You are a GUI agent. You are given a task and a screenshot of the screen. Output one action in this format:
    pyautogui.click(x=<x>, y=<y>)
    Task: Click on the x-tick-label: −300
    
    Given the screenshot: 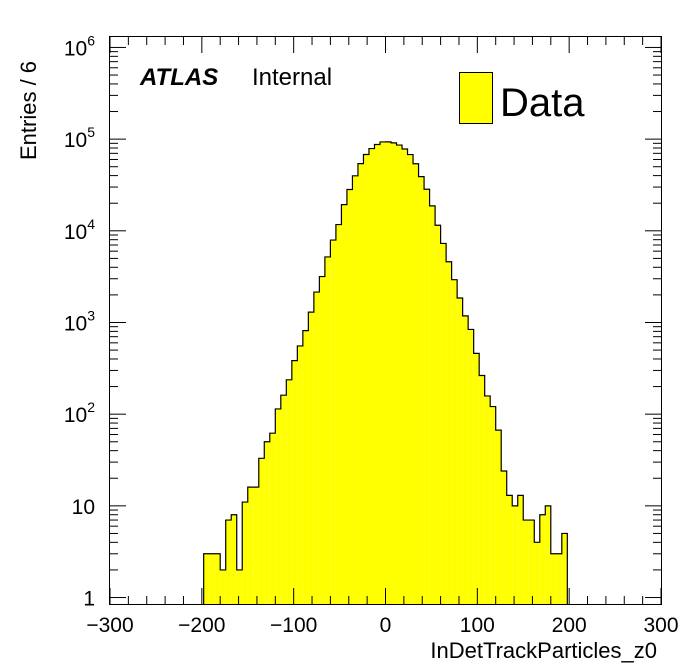 What is the action you would take?
    pyautogui.click(x=109, y=625)
    